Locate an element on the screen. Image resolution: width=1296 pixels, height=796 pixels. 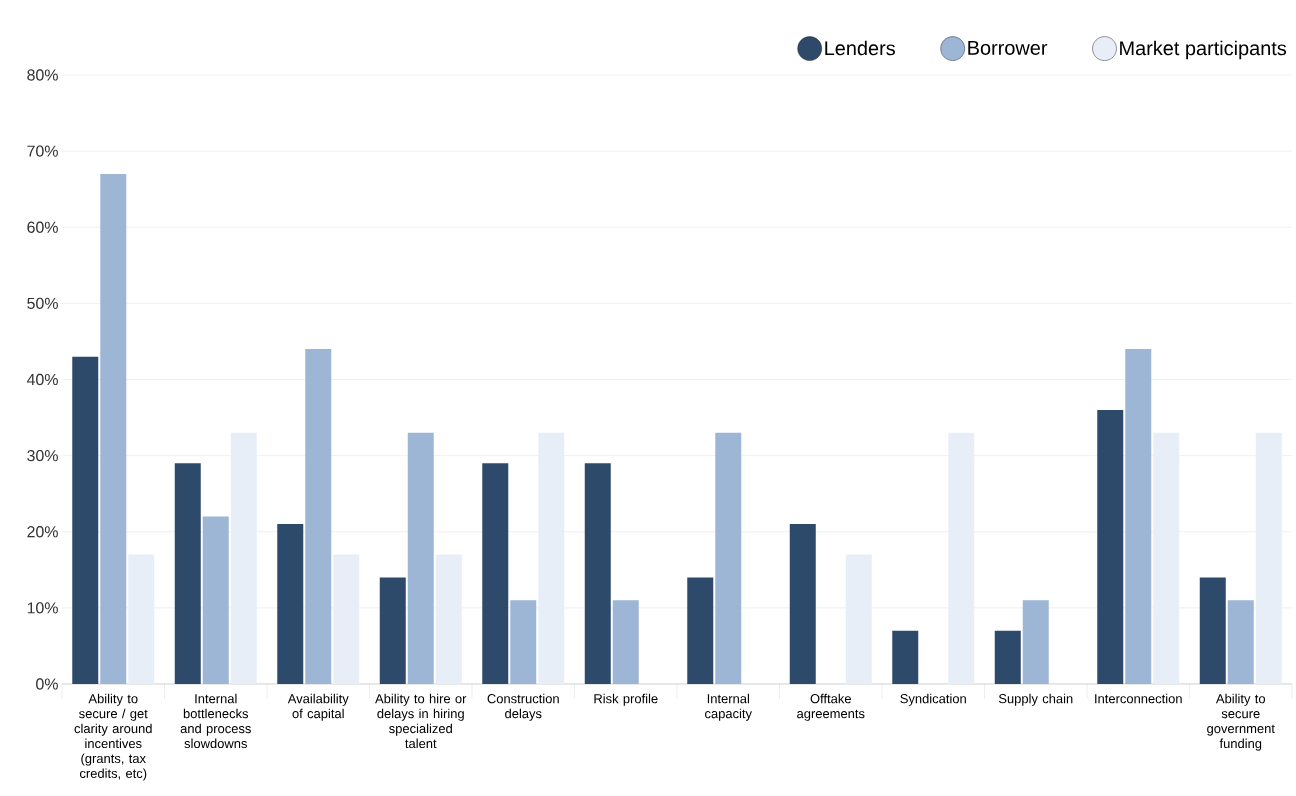
y-tick-label: 10% is located at coordinates (42, 608).